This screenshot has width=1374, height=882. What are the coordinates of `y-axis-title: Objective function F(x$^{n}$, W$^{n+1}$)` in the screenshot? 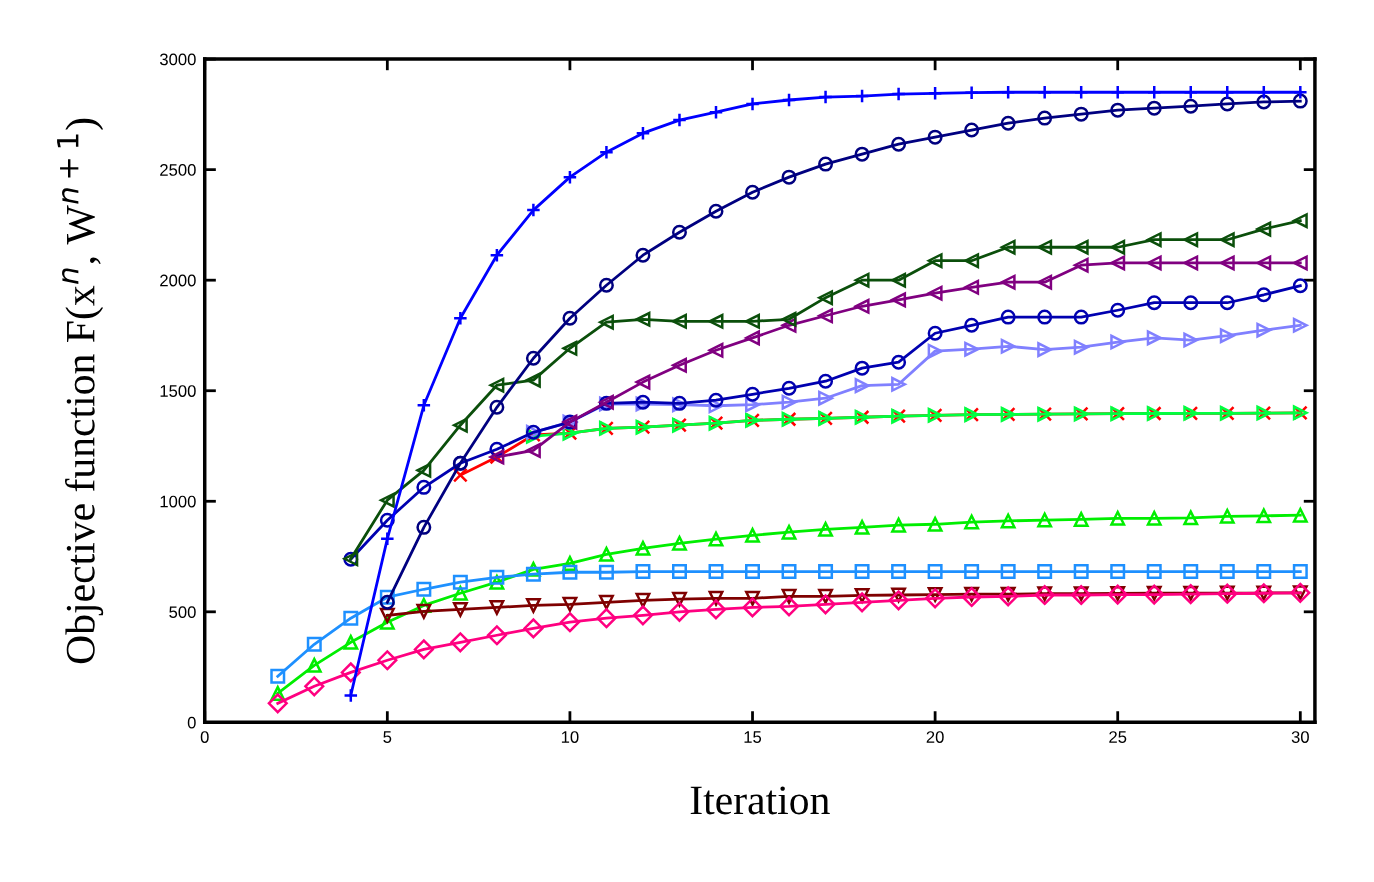 It's located at (80, 391).